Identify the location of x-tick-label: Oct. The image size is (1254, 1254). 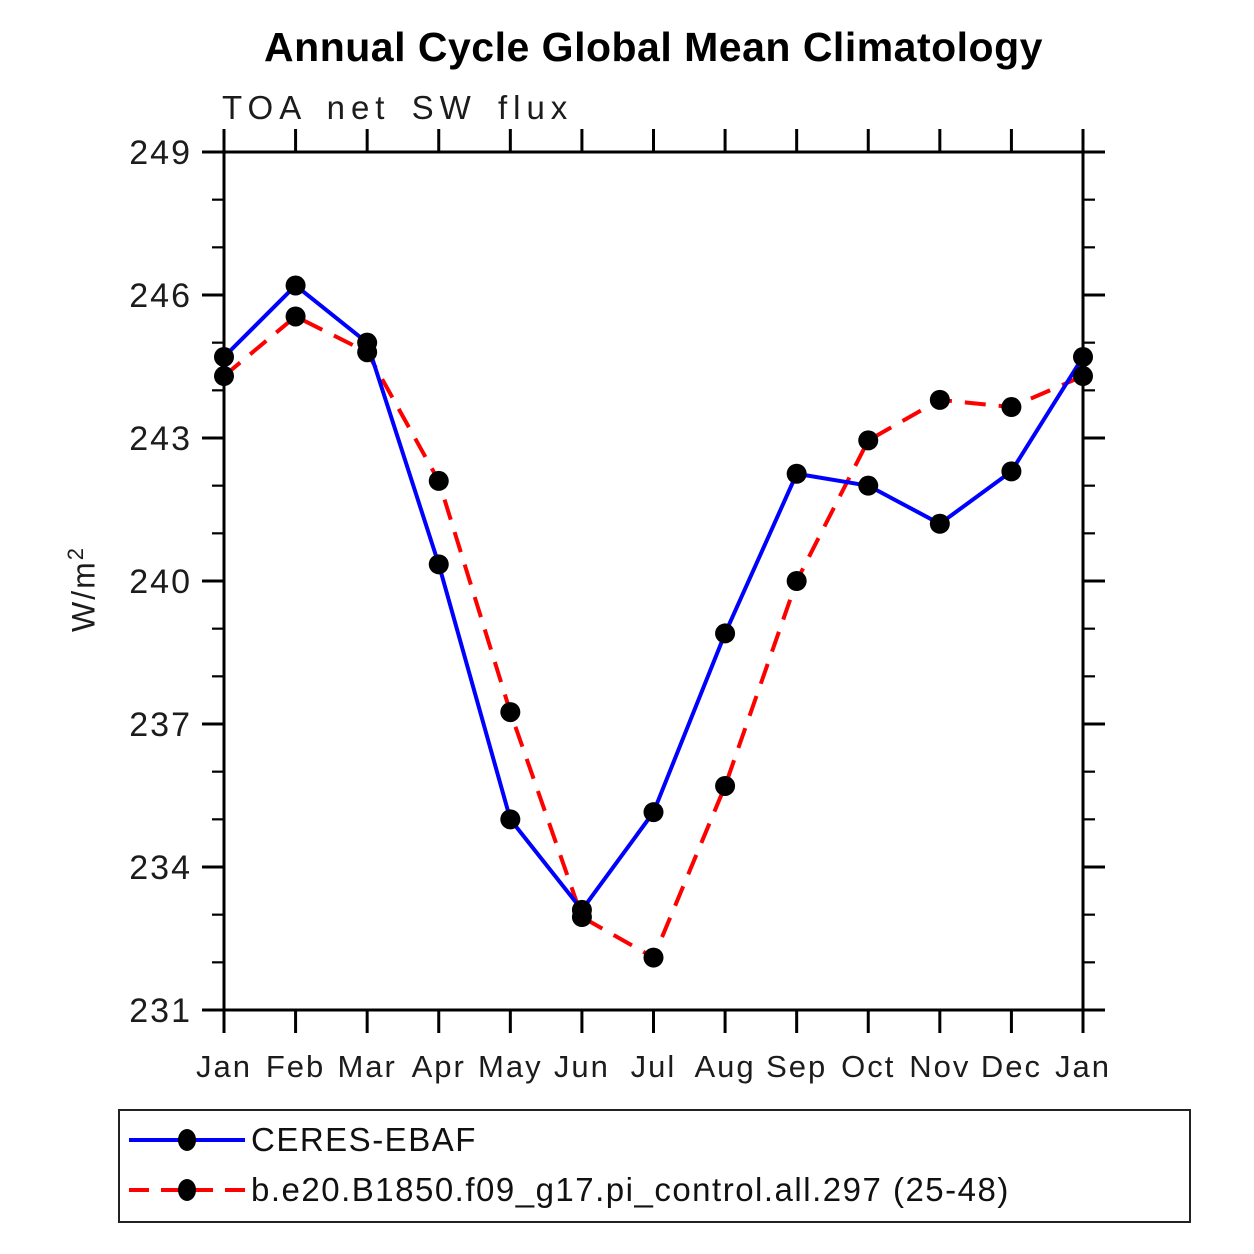
(868, 1066).